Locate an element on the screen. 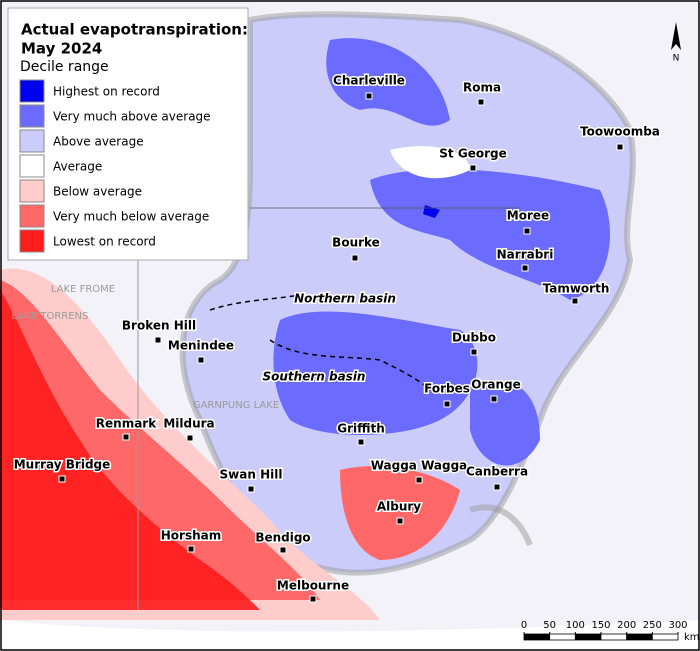  north-arrow is located at coordinates (676, 36).